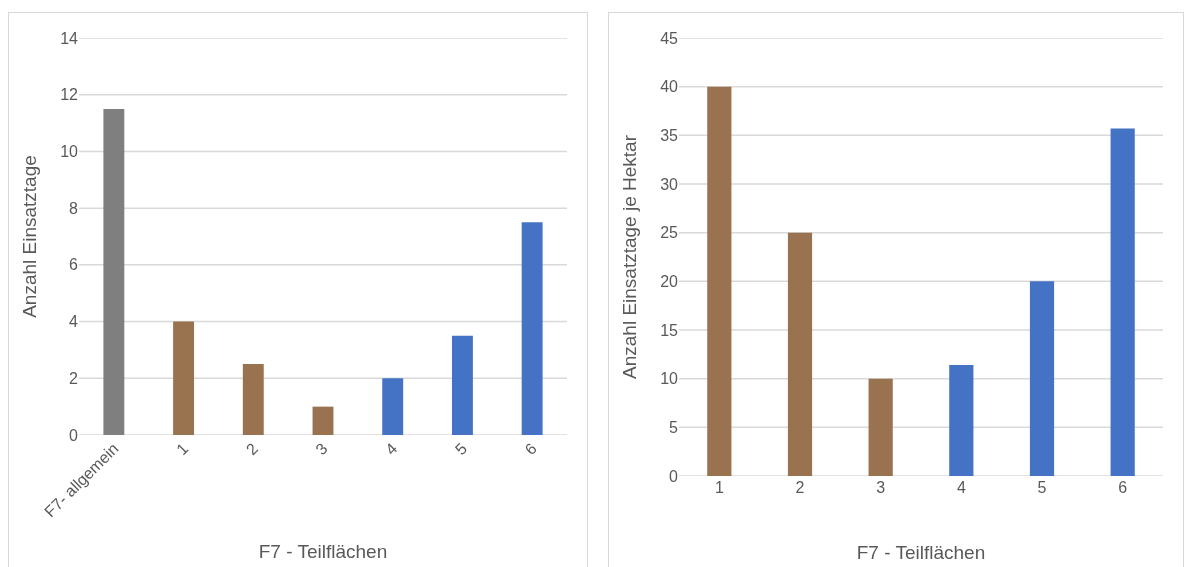 The width and height of the screenshot is (1184, 567). What do you see at coordinates (74, 378) in the screenshot?
I see `y-tick-label: 2` at bounding box center [74, 378].